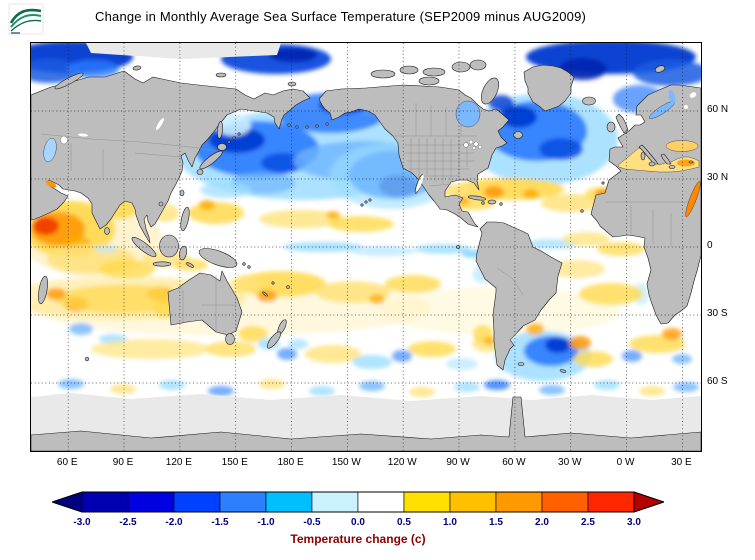  I want to click on lat-label: 30 S, so click(717, 313).